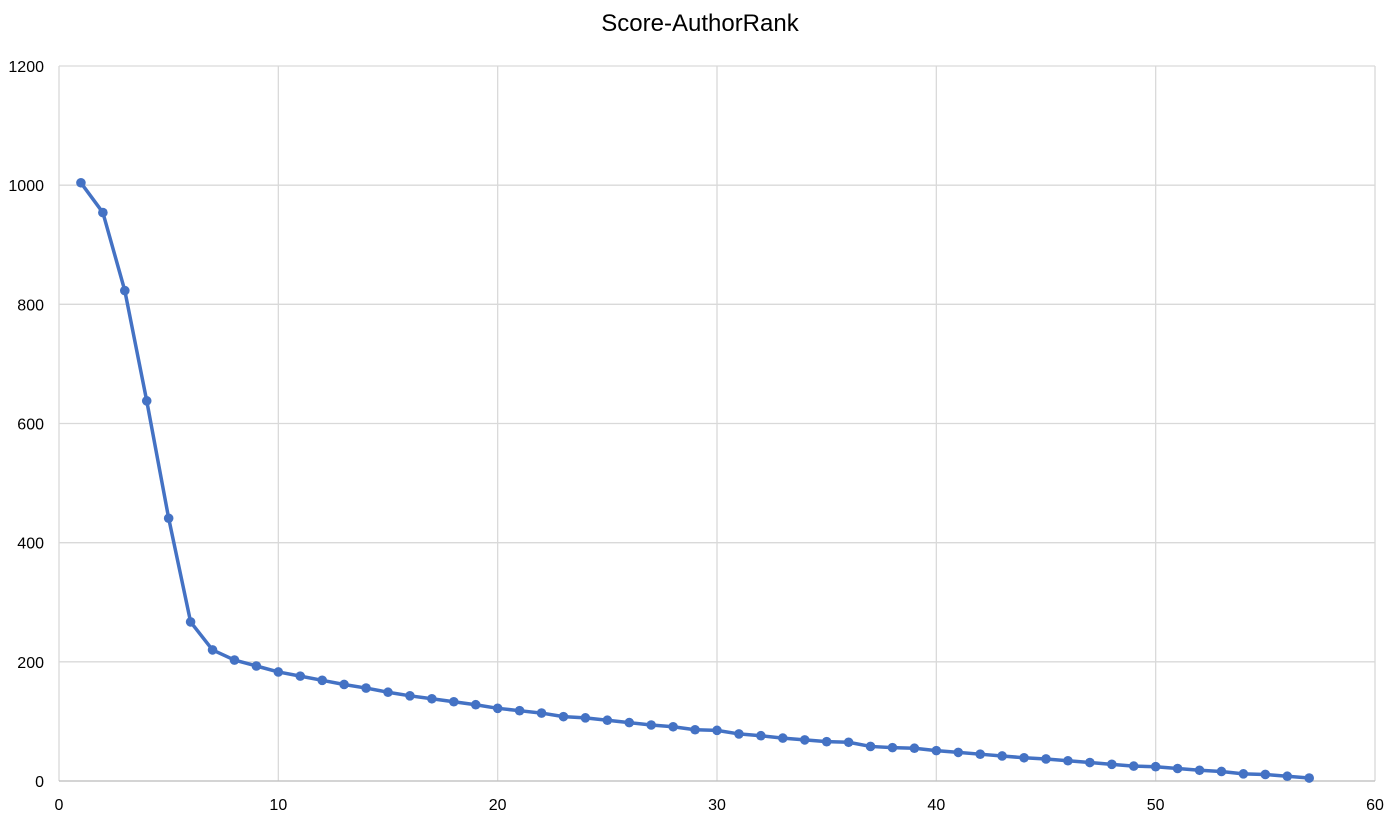  What do you see at coordinates (1375, 805) in the screenshot?
I see `x-tick-label: 60` at bounding box center [1375, 805].